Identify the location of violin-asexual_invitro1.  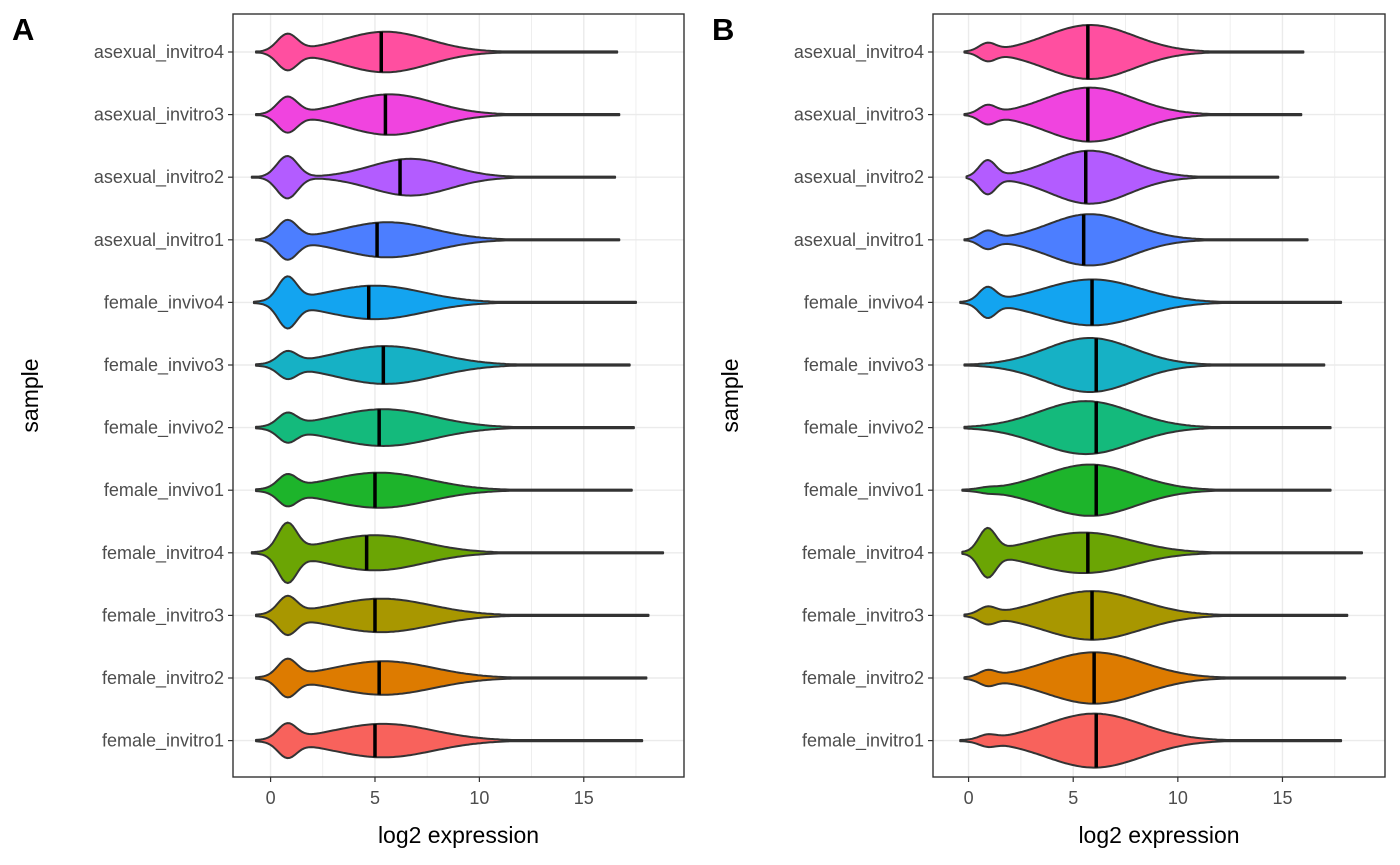
(1136, 240).